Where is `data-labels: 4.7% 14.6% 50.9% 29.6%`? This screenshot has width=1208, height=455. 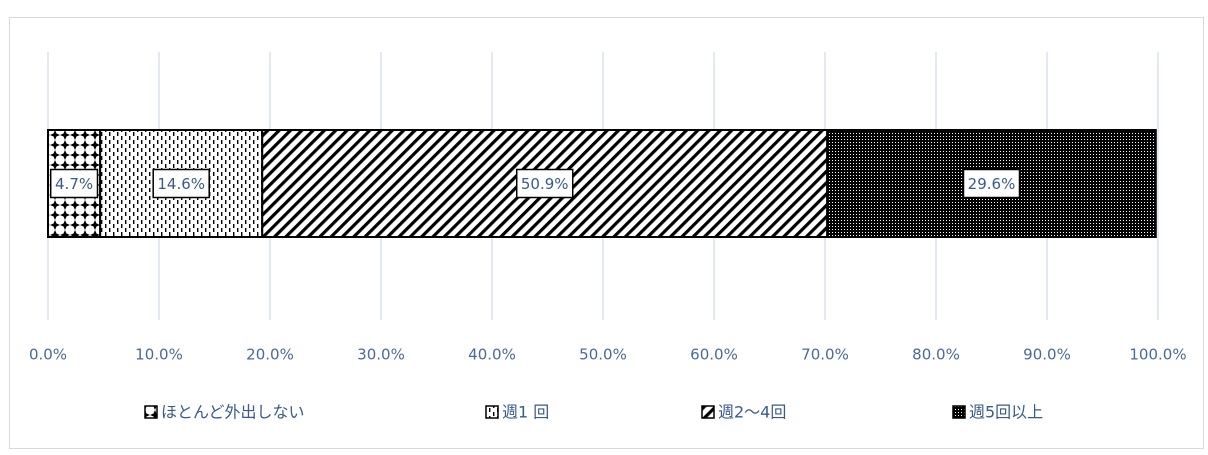 data-labels: 4.7% 14.6% 50.9% 29.6% is located at coordinates (535, 183).